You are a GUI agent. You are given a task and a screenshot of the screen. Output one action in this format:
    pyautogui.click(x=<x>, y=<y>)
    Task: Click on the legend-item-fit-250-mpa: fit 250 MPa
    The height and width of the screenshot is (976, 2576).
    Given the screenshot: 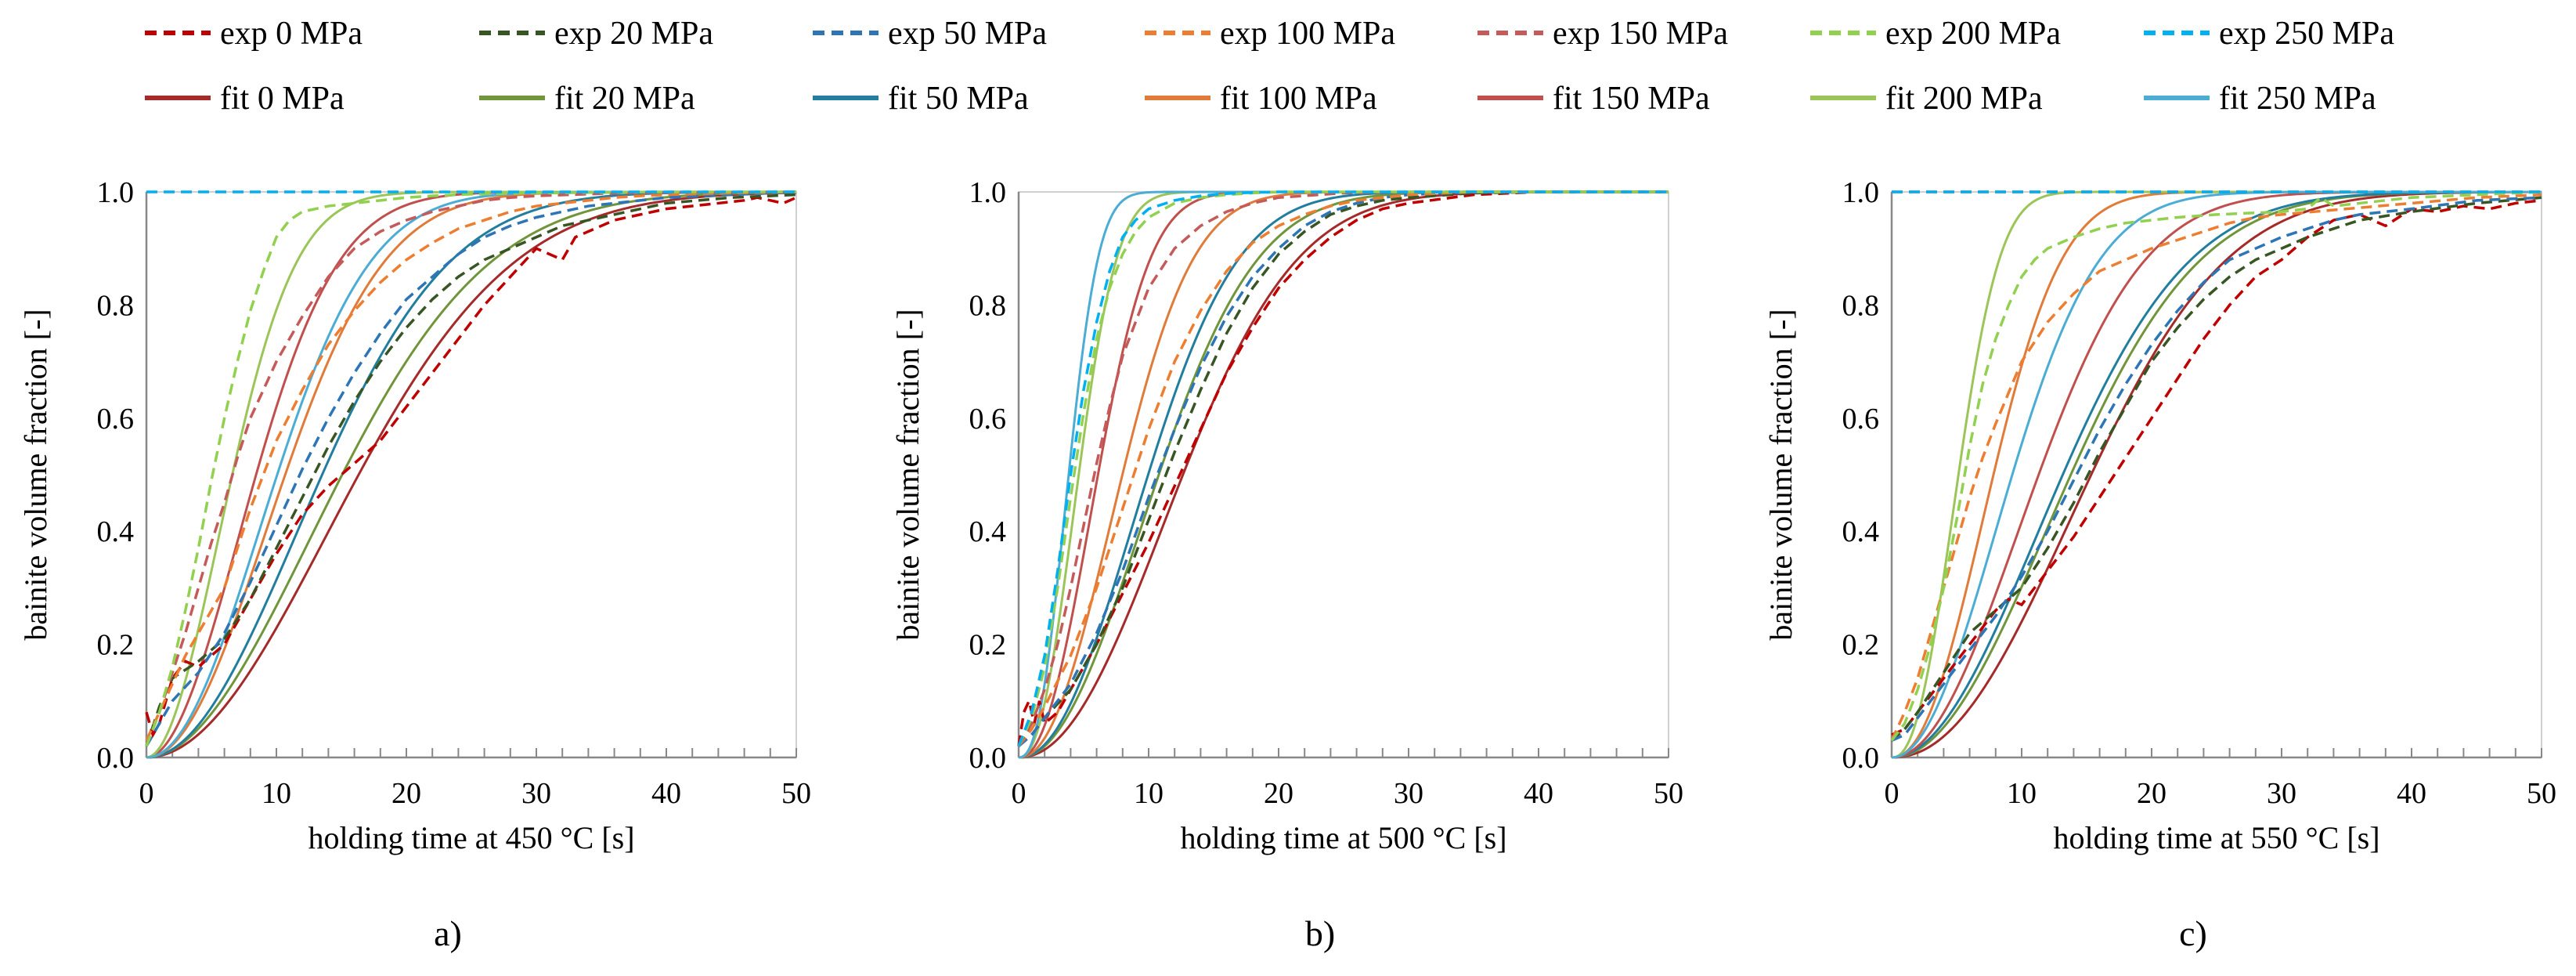 What is the action you would take?
    pyautogui.click(x=2260, y=99)
    